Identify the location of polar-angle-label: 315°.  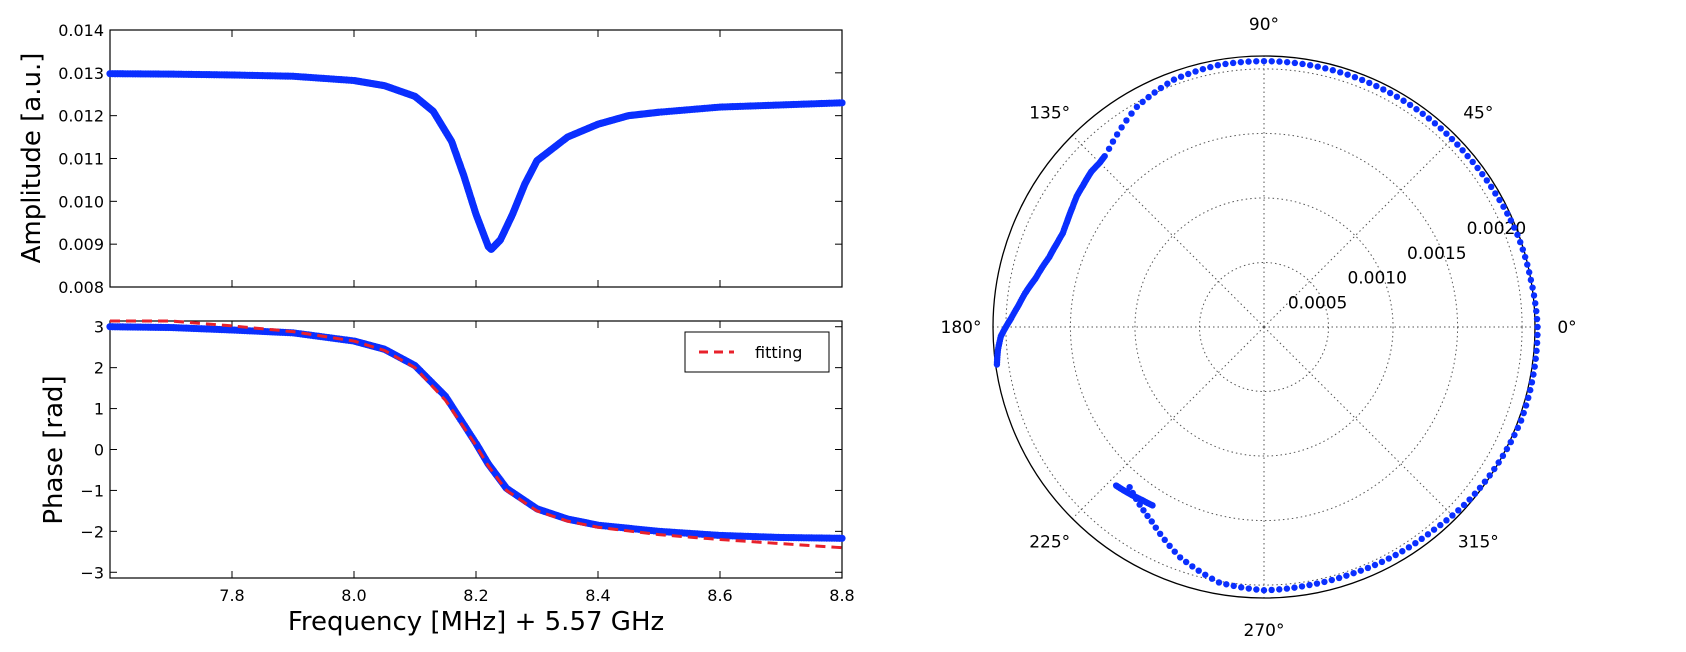
(1478, 542).